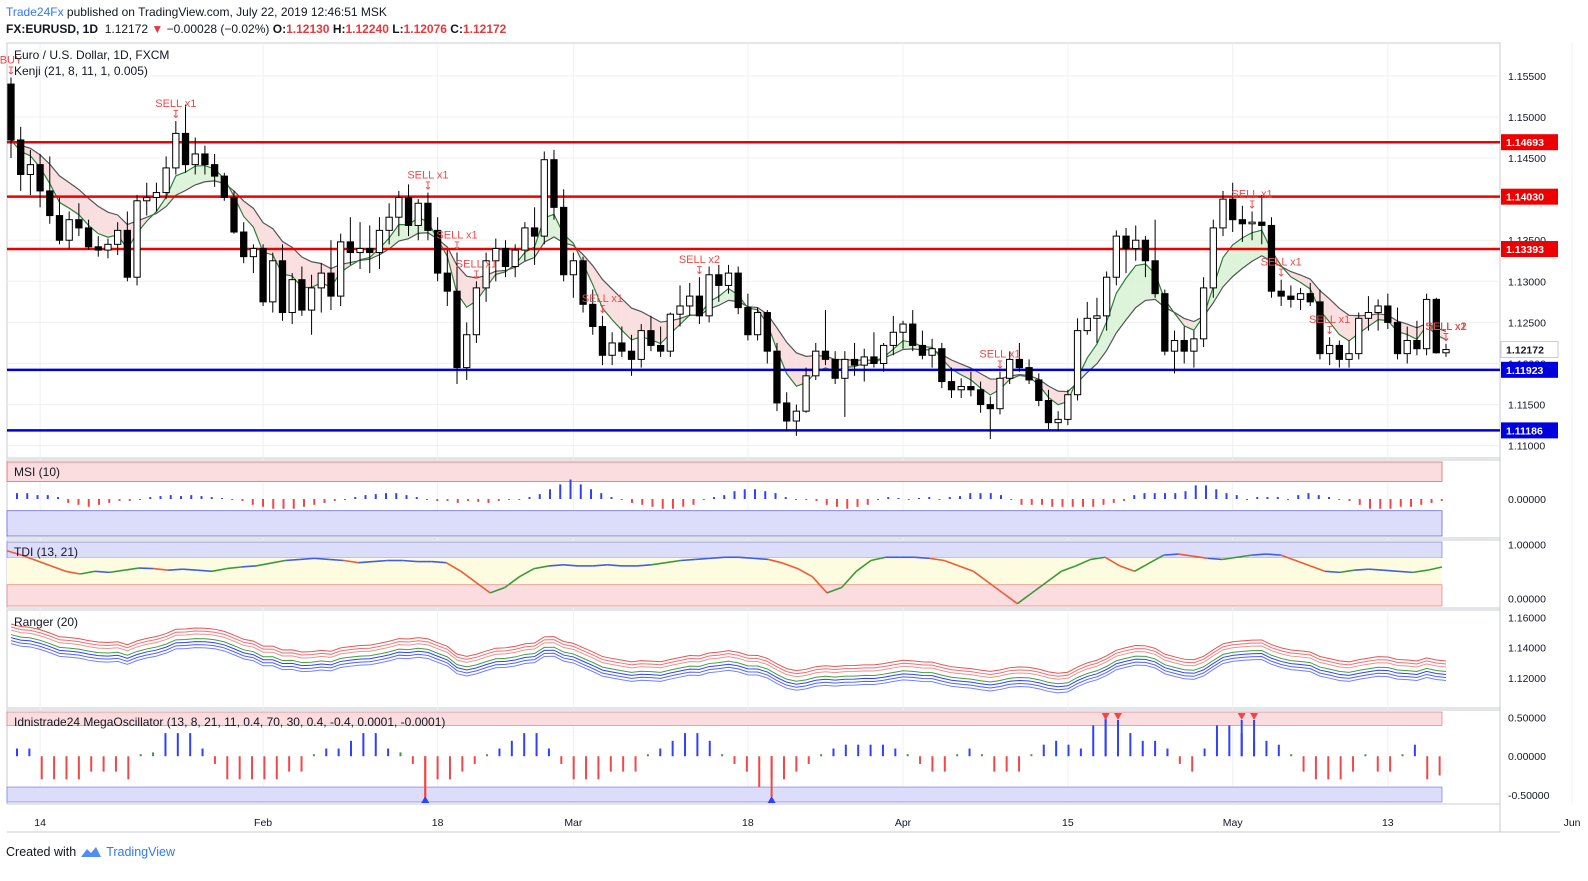 This screenshot has width=1588, height=881. What do you see at coordinates (41, 852) in the screenshot?
I see `created-with-text: Created with` at bounding box center [41, 852].